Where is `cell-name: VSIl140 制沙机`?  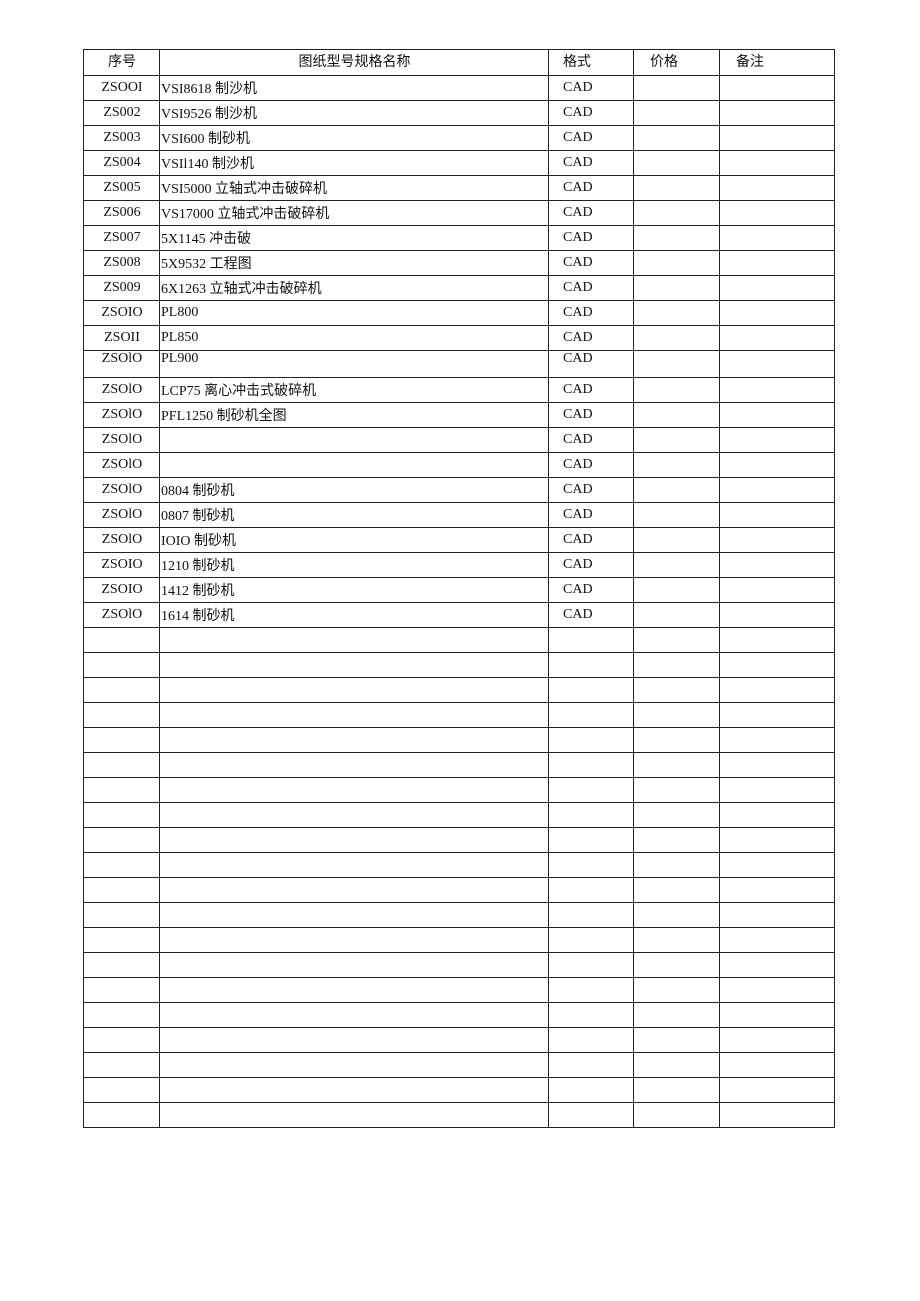
cell-name: VSIl140 制沙机 is located at coordinates (354, 163).